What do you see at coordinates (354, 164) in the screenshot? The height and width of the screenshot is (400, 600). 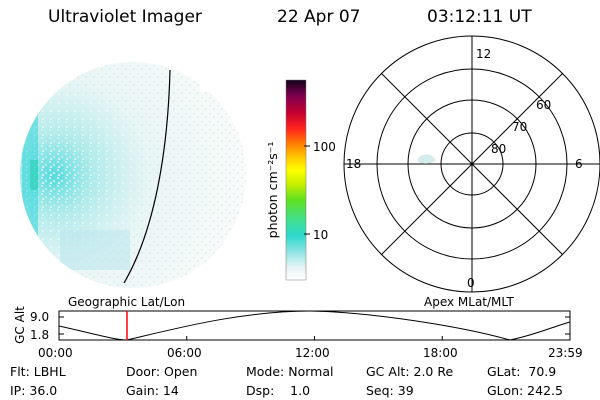 I see `polar-label-left: 18` at bounding box center [354, 164].